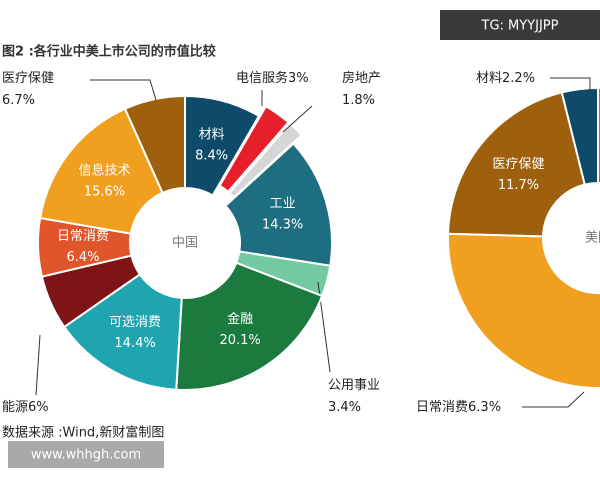 This screenshot has width=600, height=480. Describe the element at coordinates (283, 203) in the screenshot. I see `slice-name: 工业` at that location.